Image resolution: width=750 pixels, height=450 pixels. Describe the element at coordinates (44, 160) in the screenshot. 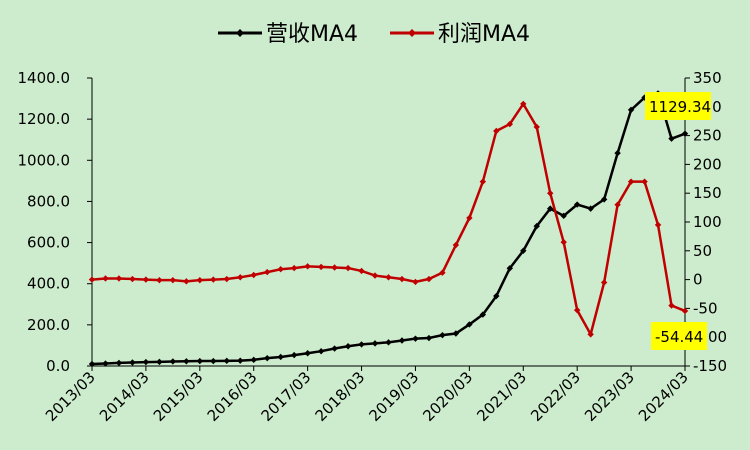

I see `y-left-tick-label: 1000.0` at that location.